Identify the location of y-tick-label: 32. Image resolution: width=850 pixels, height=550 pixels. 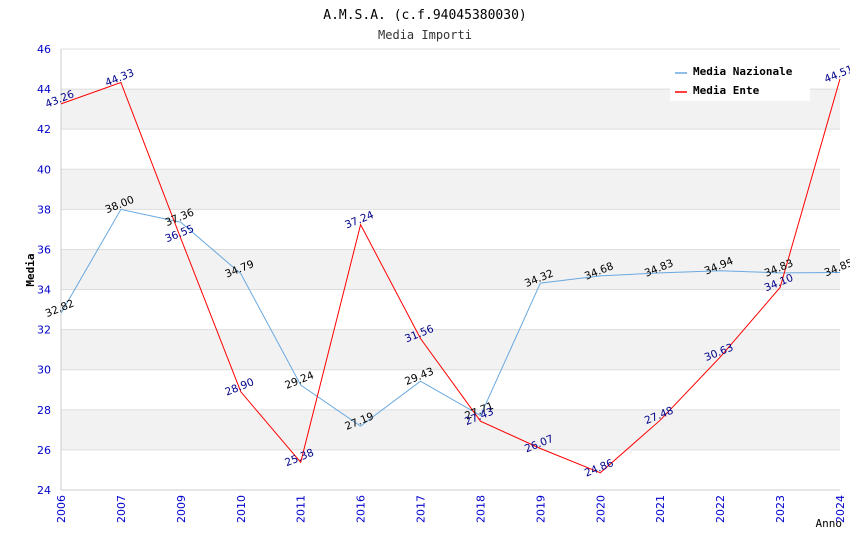
(44, 330).